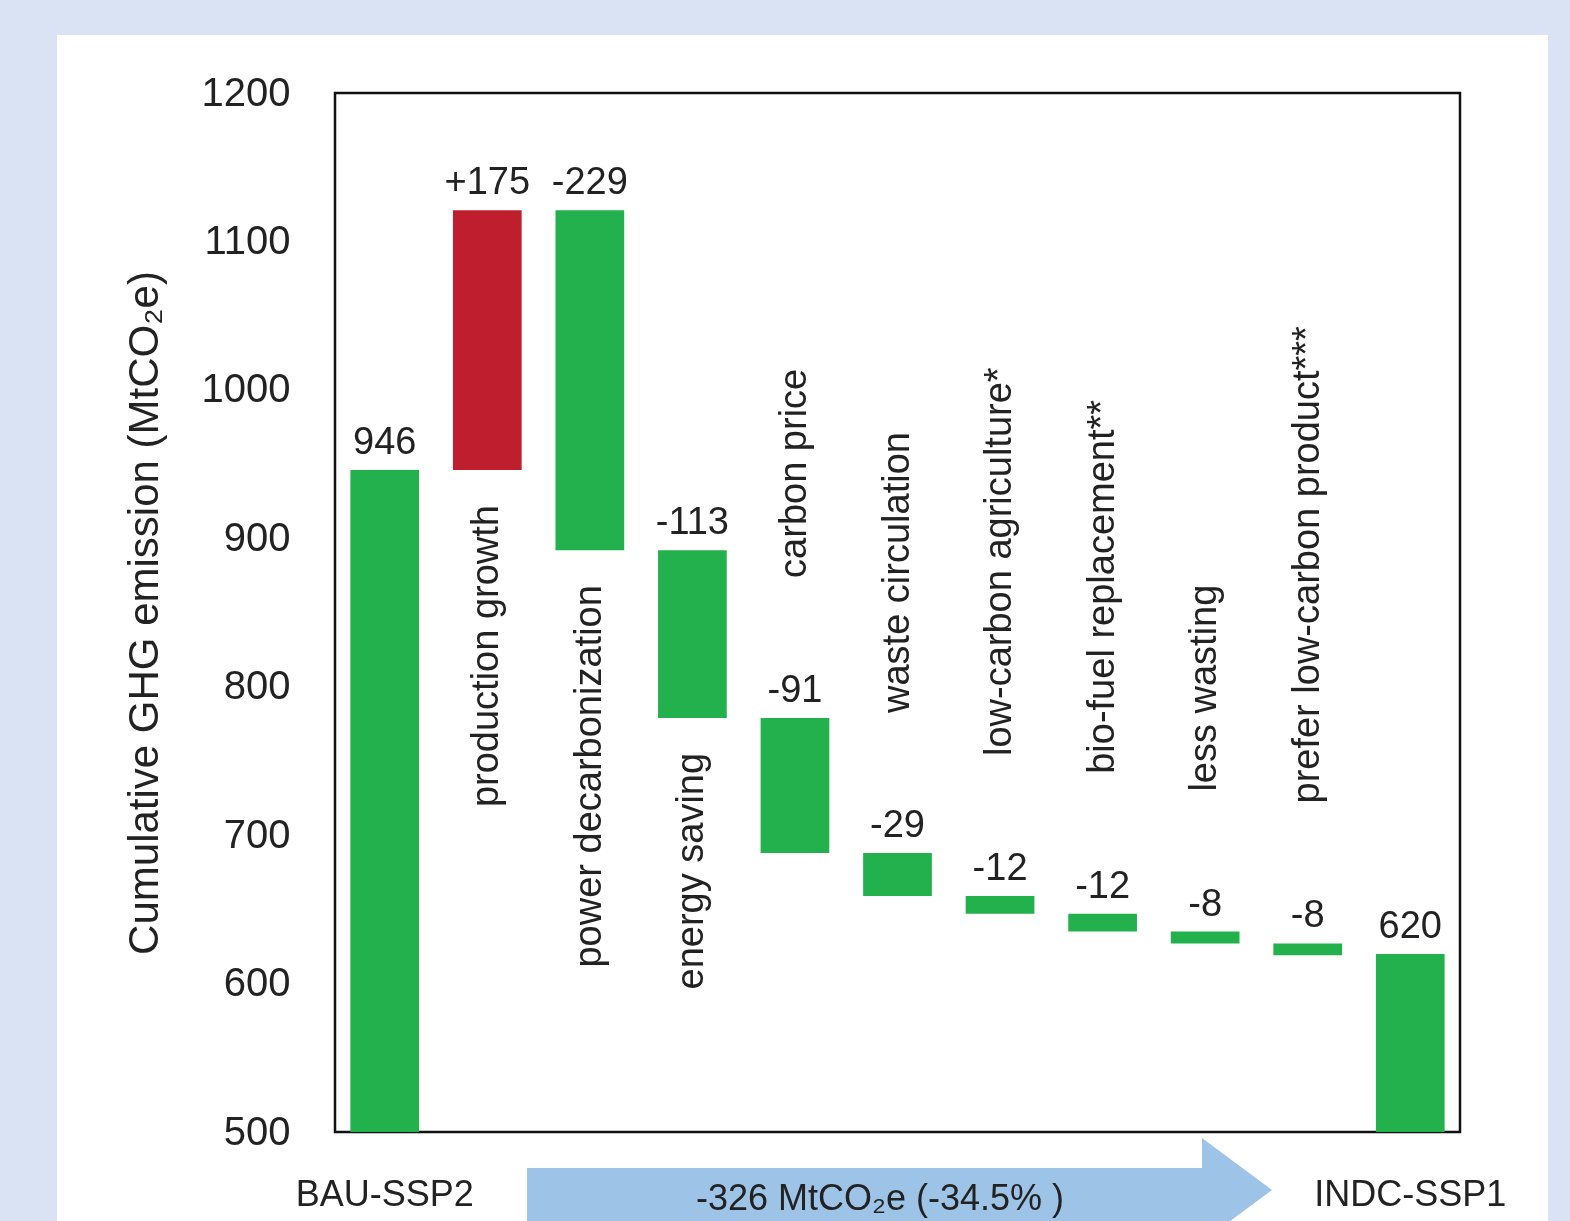 This screenshot has height=1221, width=1570. Describe the element at coordinates (247, 239) in the screenshot. I see `y-tick-label: 1100` at that location.